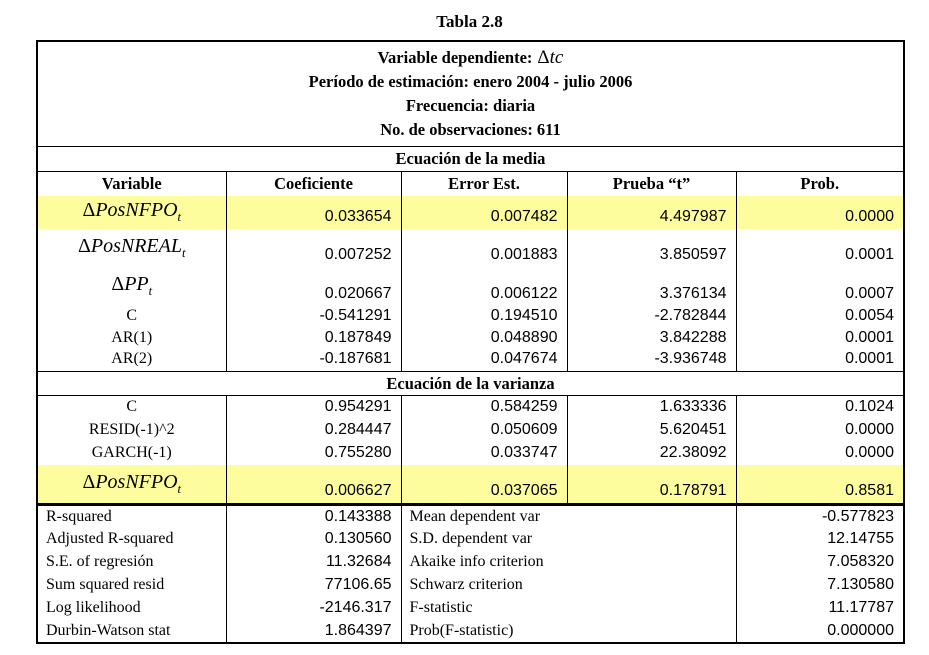 This screenshot has height=655, width=929. I want to click on stat-label: Adjusted R-squared, so click(110, 538).